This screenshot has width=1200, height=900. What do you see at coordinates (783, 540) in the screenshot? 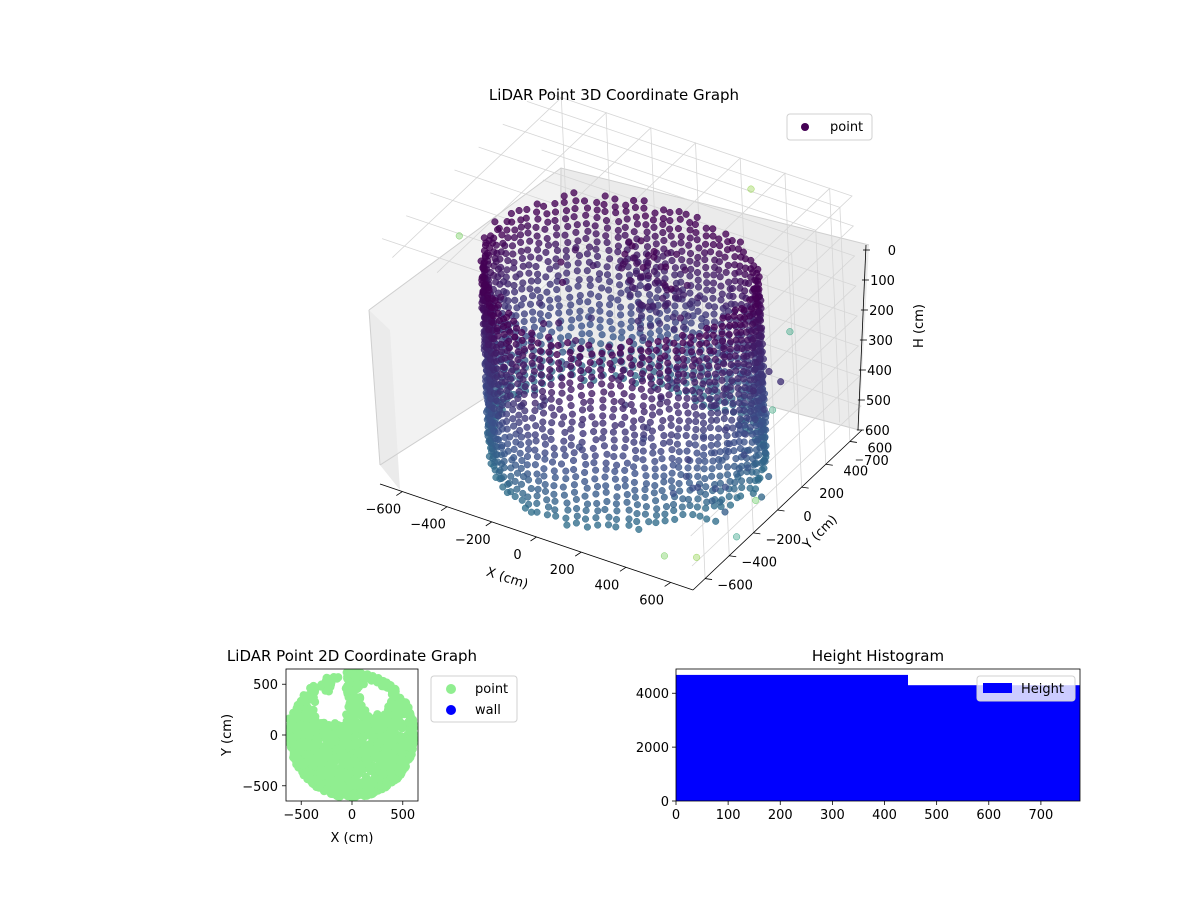
I see `tick-label-y: −200` at bounding box center [783, 540].